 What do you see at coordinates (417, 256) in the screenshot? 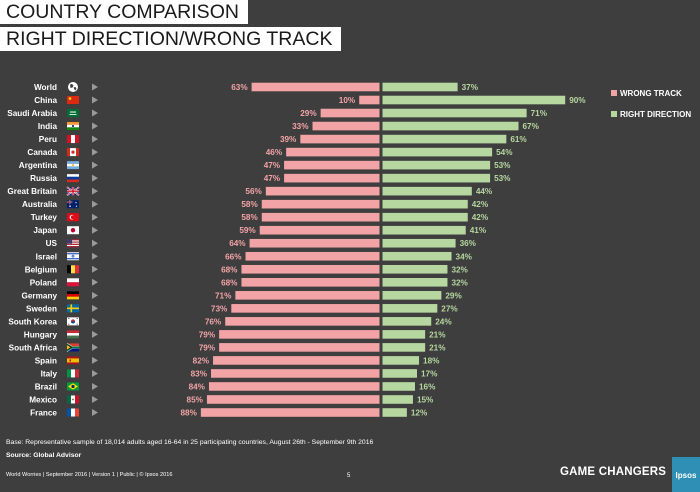
I see `bar-right-israel` at bounding box center [417, 256].